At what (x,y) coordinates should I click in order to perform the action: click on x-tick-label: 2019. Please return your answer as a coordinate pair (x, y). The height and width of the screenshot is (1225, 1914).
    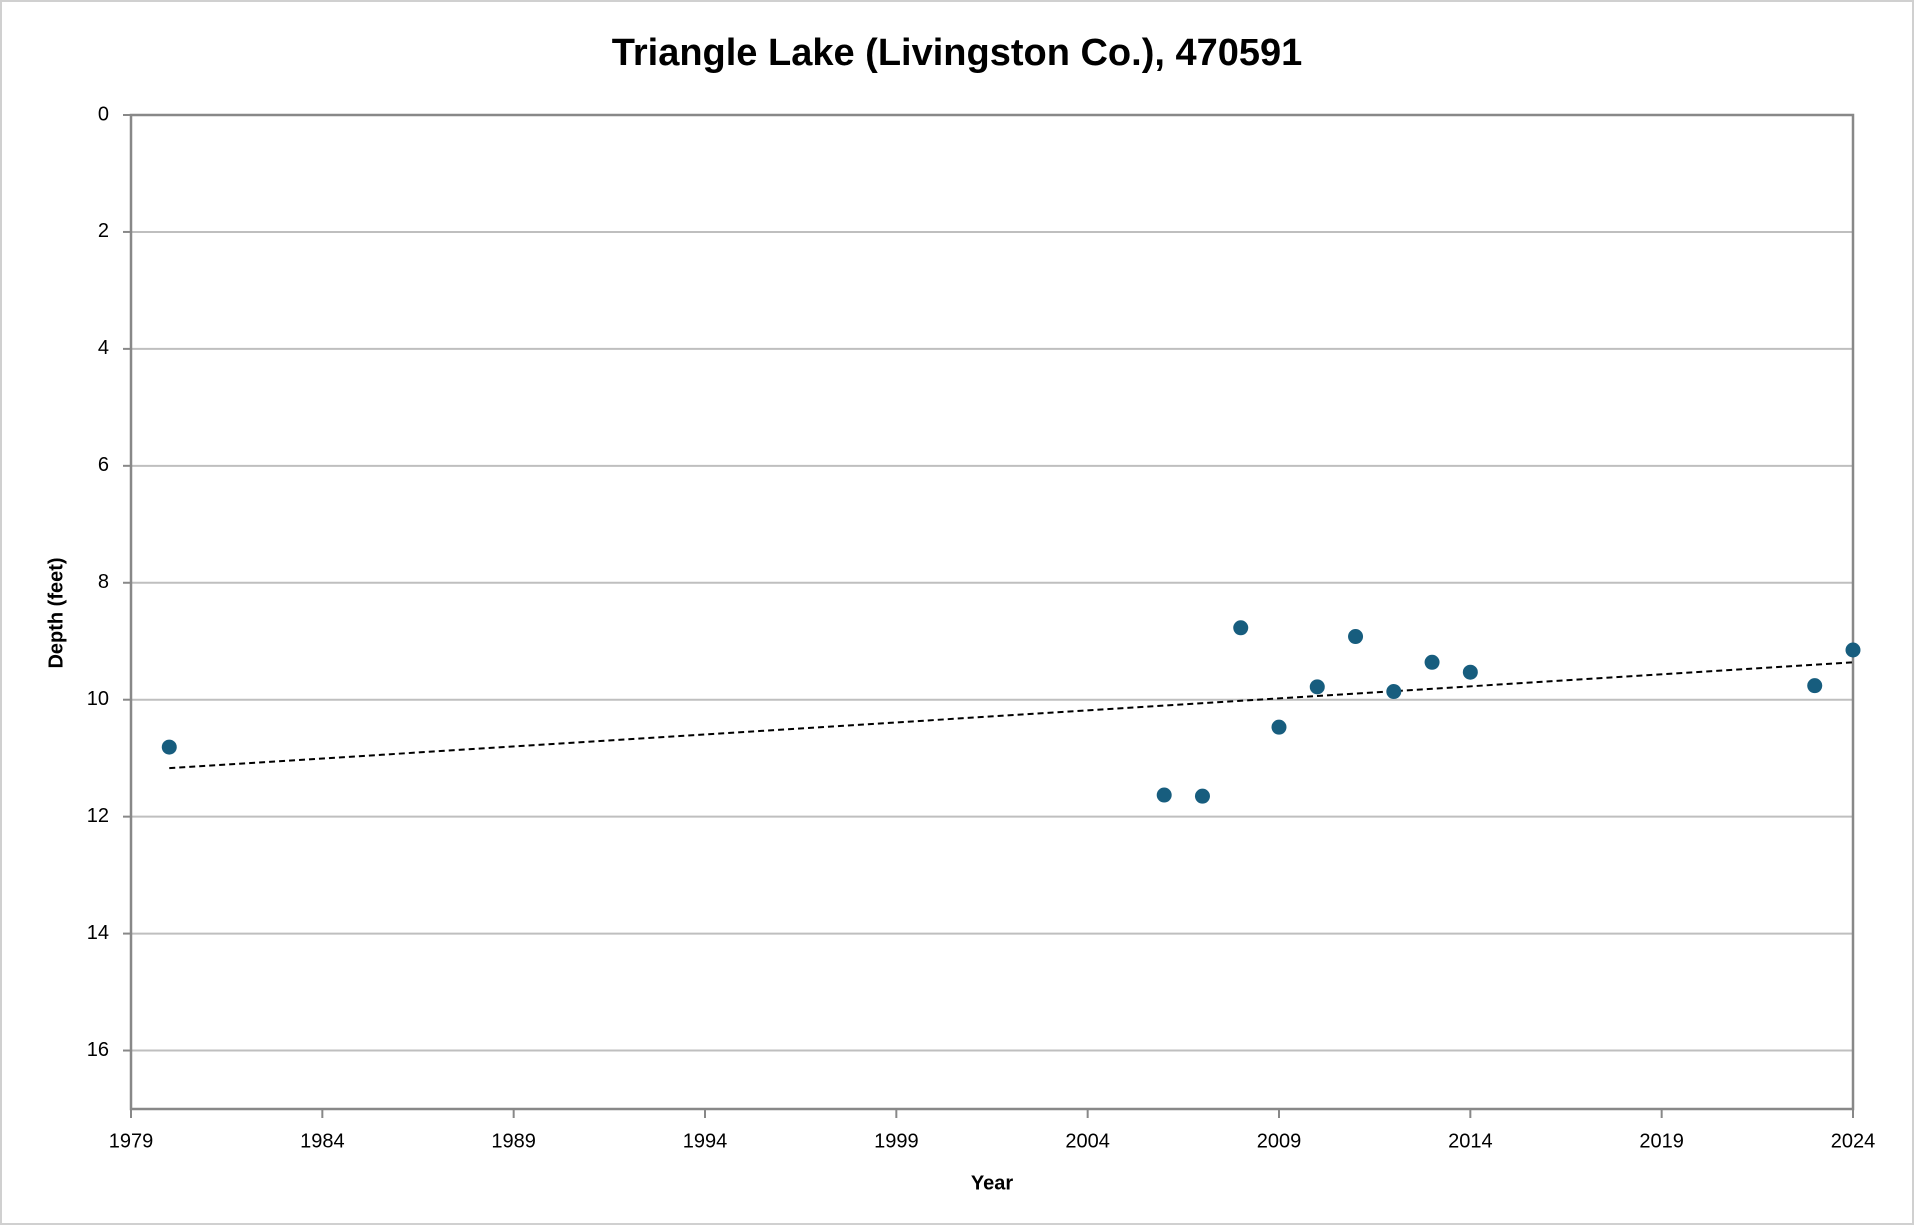
    Looking at the image, I should click on (1661, 1141).